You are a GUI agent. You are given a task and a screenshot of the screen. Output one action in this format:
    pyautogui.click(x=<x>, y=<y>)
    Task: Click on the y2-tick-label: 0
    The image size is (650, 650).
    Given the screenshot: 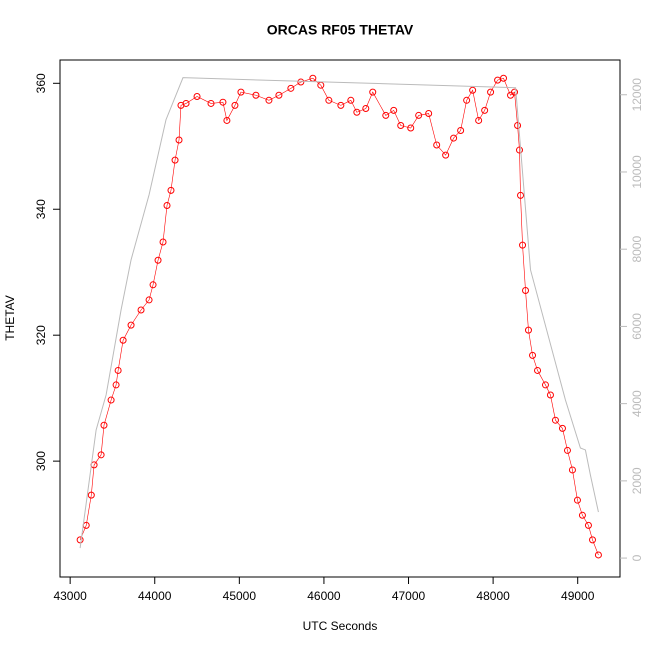 What is the action you would take?
    pyautogui.click(x=637, y=557)
    